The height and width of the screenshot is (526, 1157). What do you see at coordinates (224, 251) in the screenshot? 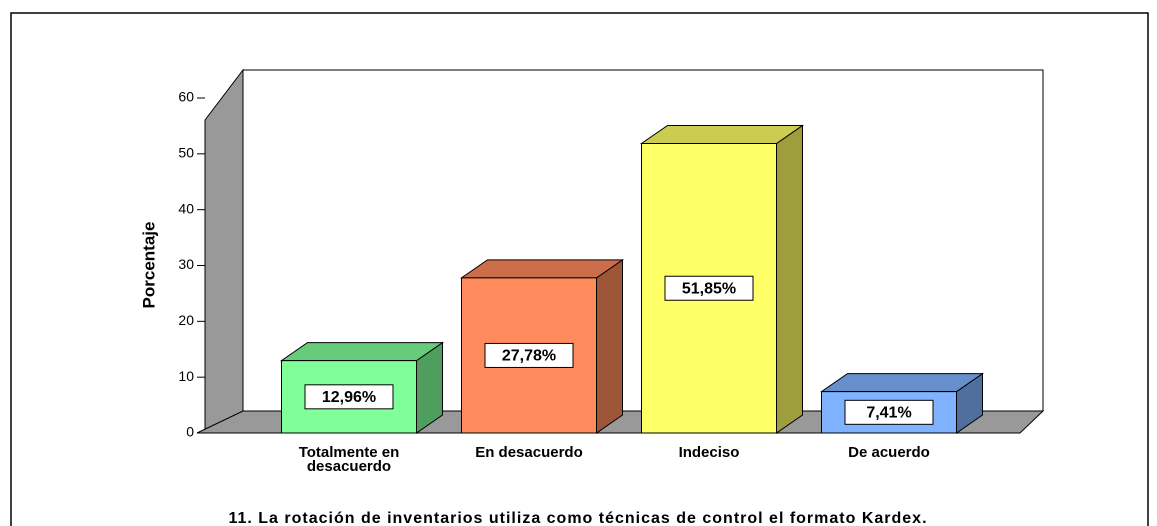
I see `left-wall` at bounding box center [224, 251].